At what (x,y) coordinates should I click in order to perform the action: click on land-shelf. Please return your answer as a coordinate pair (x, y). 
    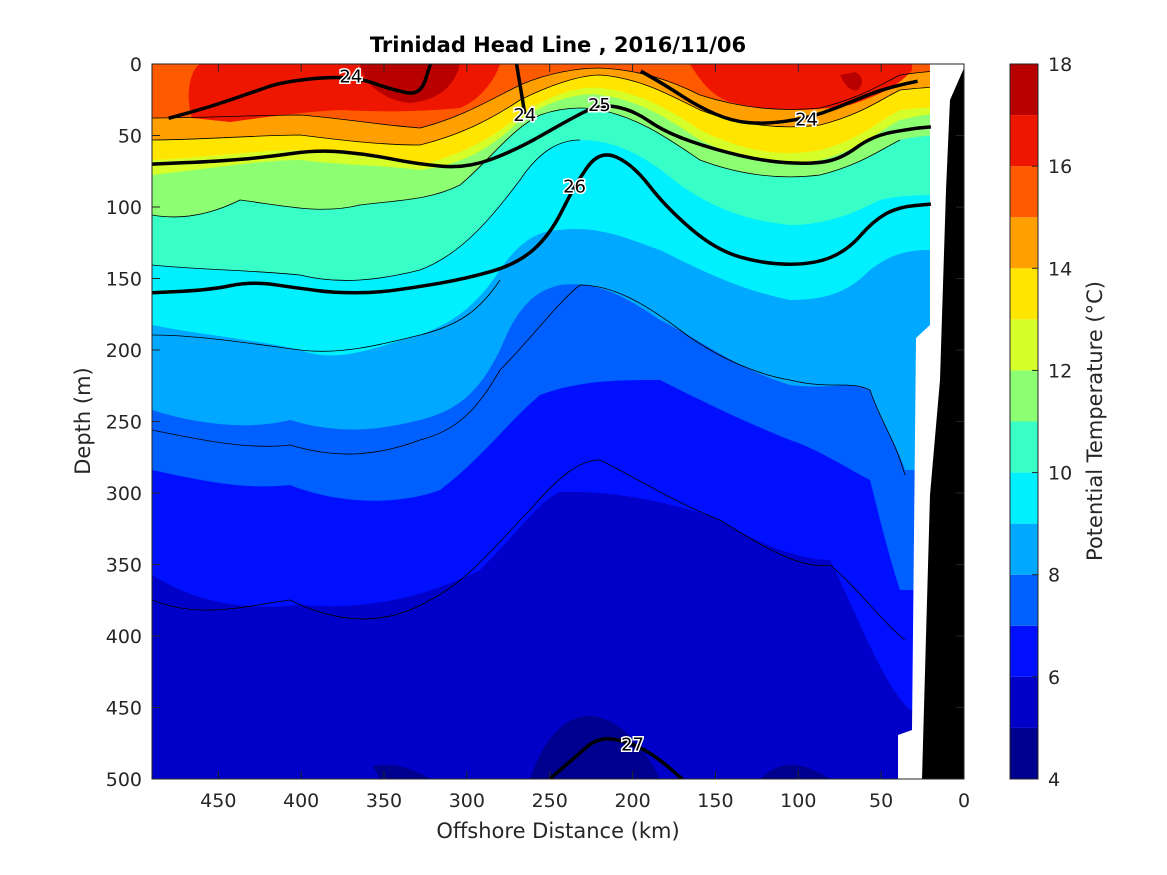
    Looking at the image, I should click on (943, 423).